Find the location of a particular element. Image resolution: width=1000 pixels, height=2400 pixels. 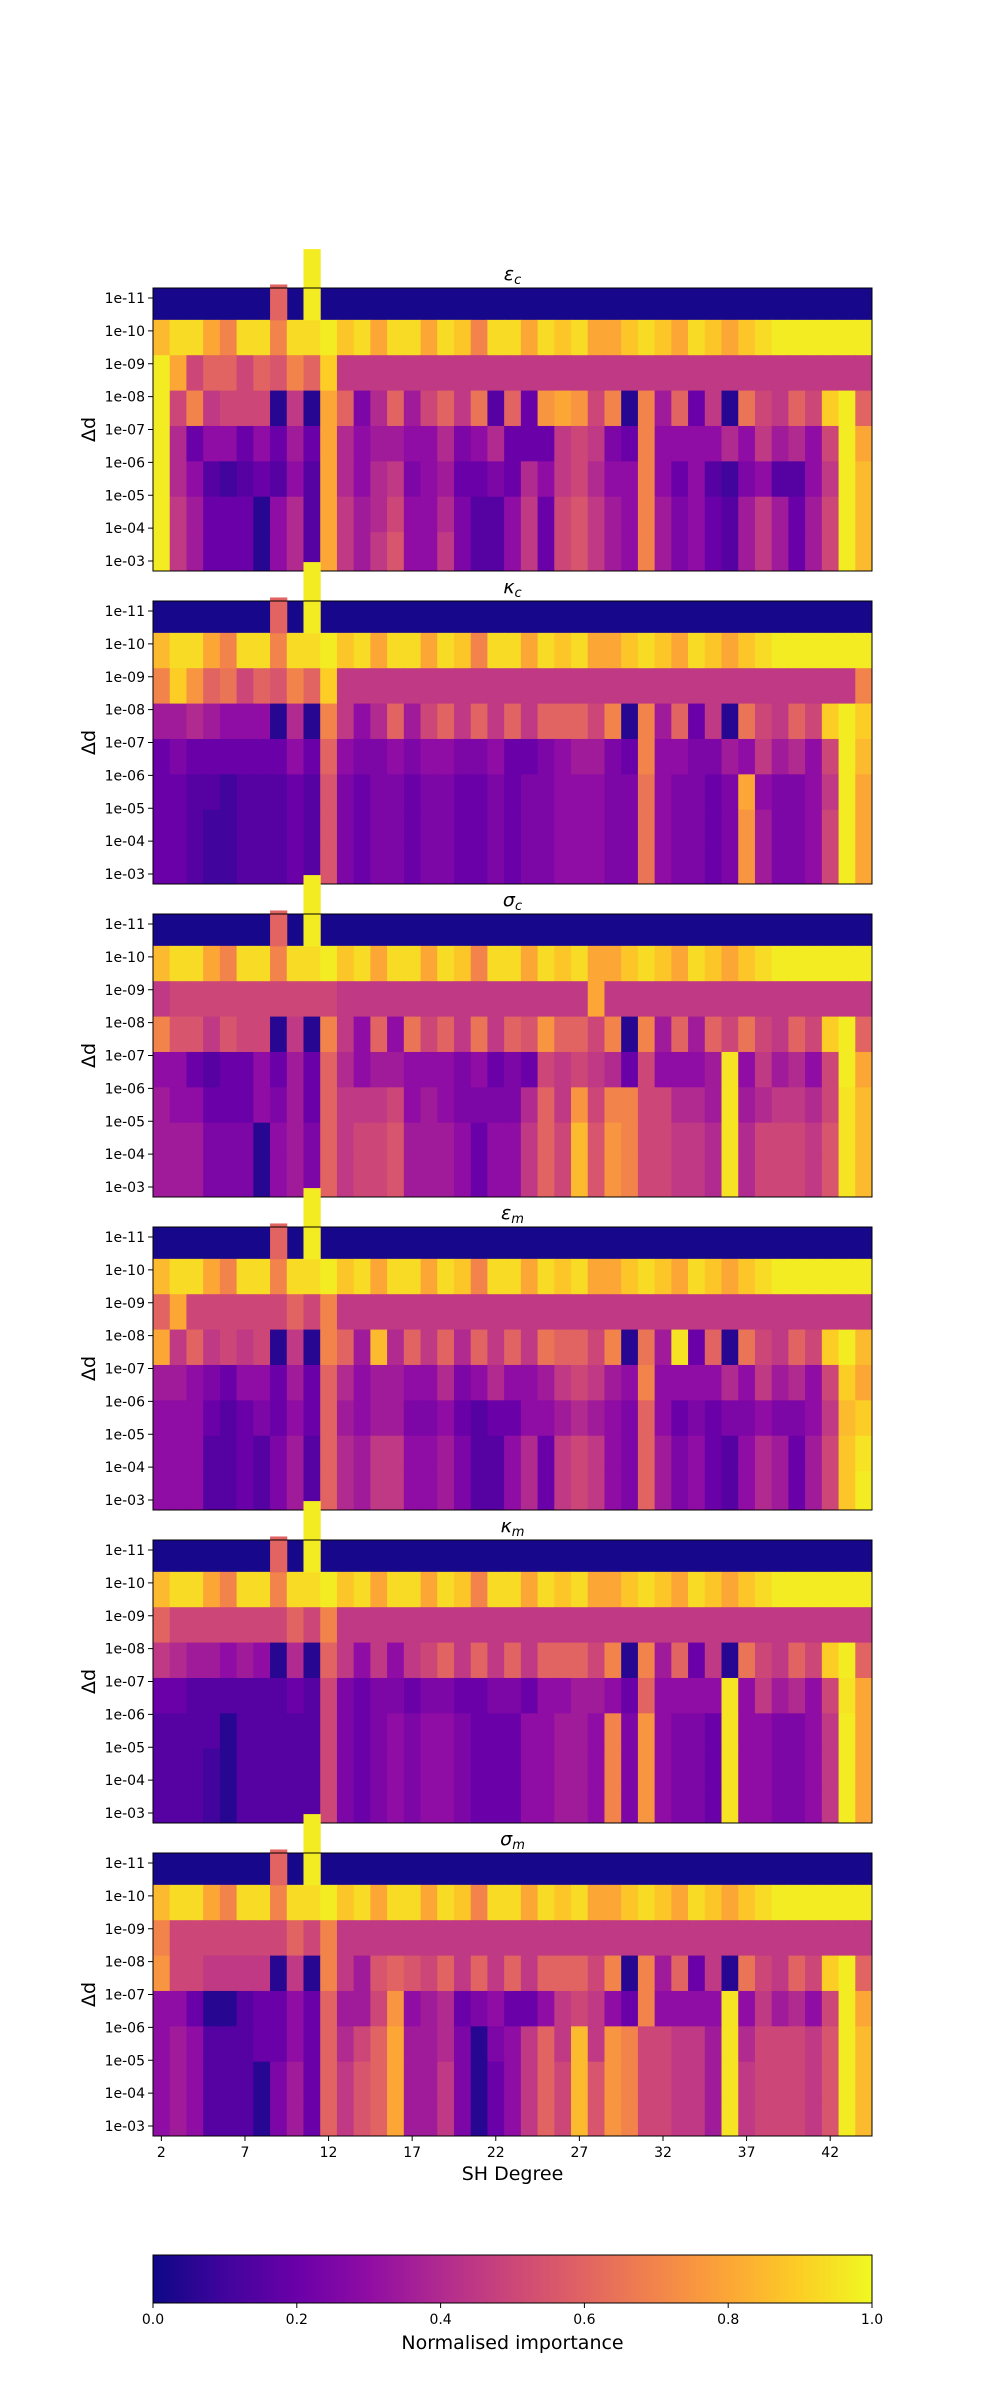

y-tick-label: 1e-10 is located at coordinates (125, 1271).